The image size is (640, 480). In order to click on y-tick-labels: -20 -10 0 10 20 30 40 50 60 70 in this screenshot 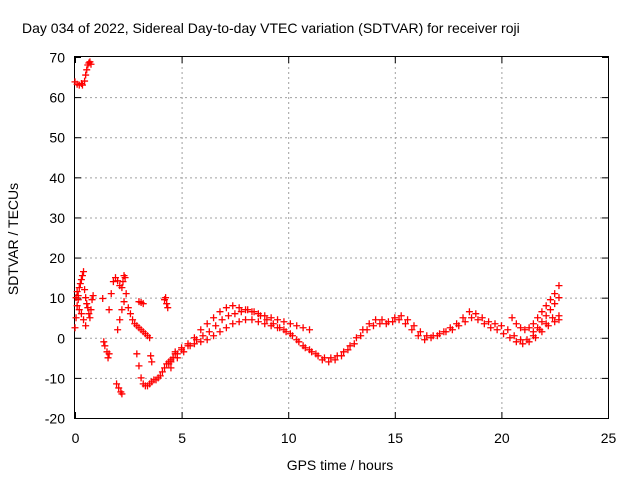, I will do `click(55, 238)`.